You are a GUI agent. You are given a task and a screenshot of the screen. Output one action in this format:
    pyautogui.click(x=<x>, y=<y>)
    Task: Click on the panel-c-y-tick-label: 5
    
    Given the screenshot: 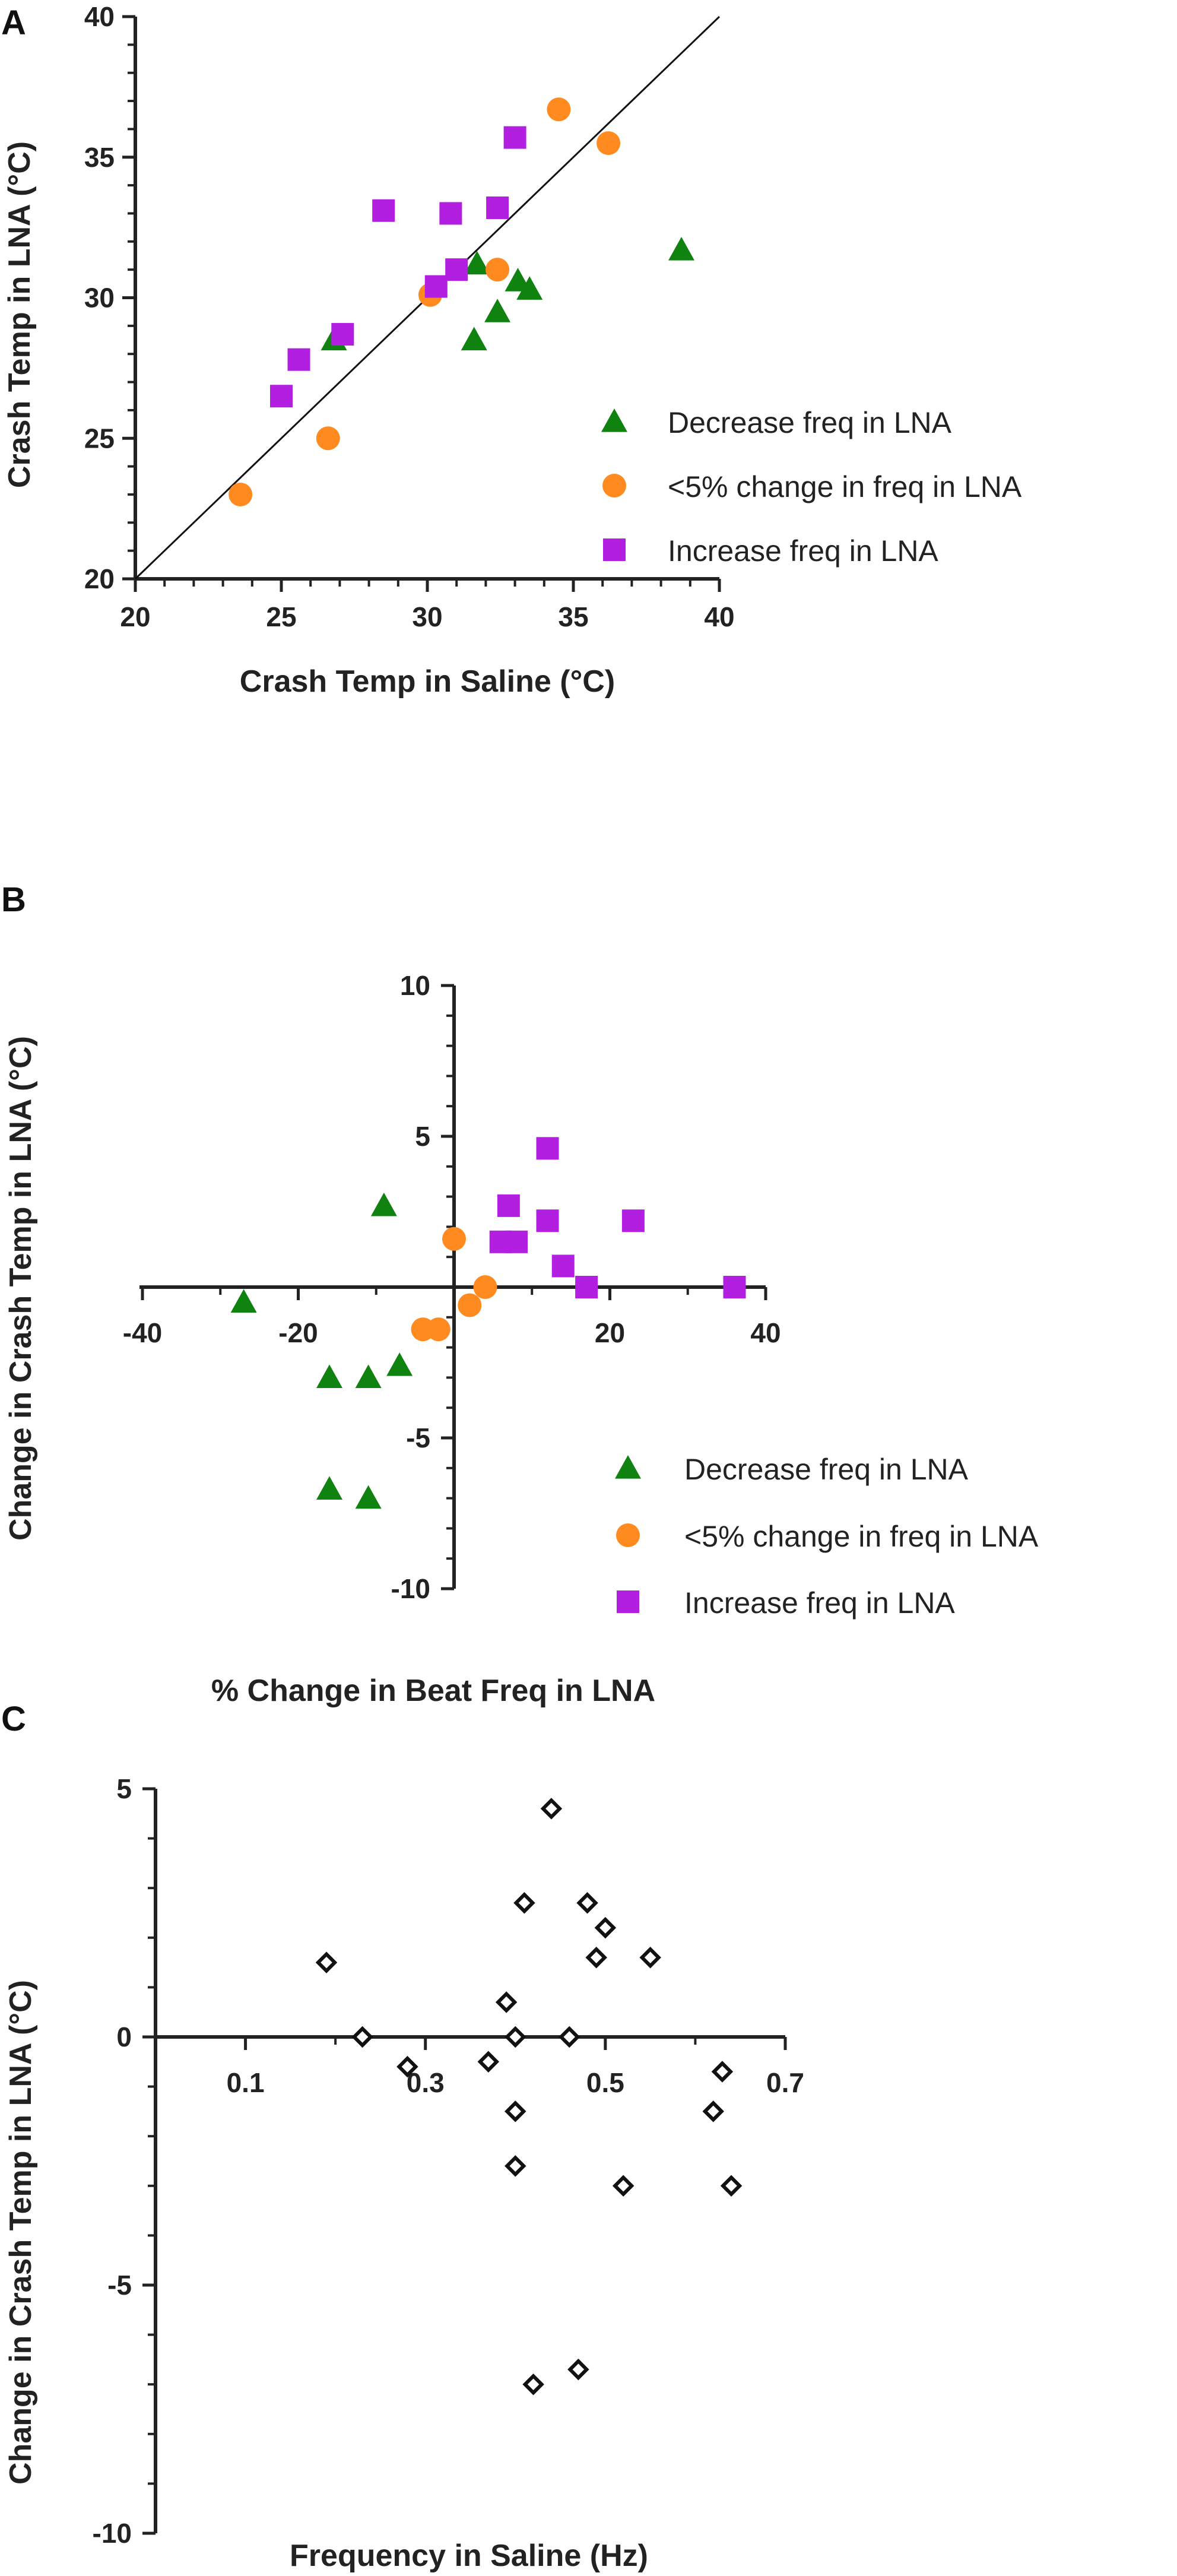 What is the action you would take?
    pyautogui.click(x=124, y=1788)
    